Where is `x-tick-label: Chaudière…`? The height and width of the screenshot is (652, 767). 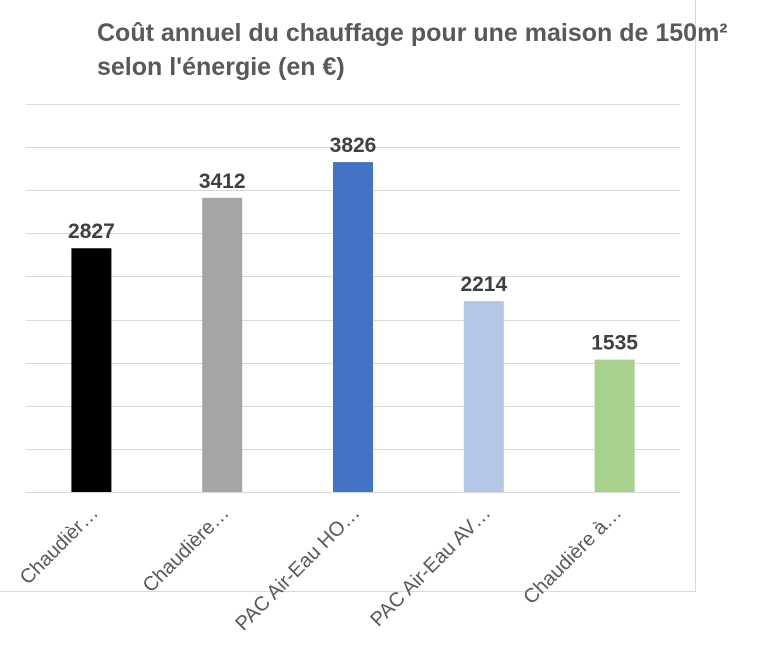 x-tick-label: Chaudière… is located at coordinates (186, 549).